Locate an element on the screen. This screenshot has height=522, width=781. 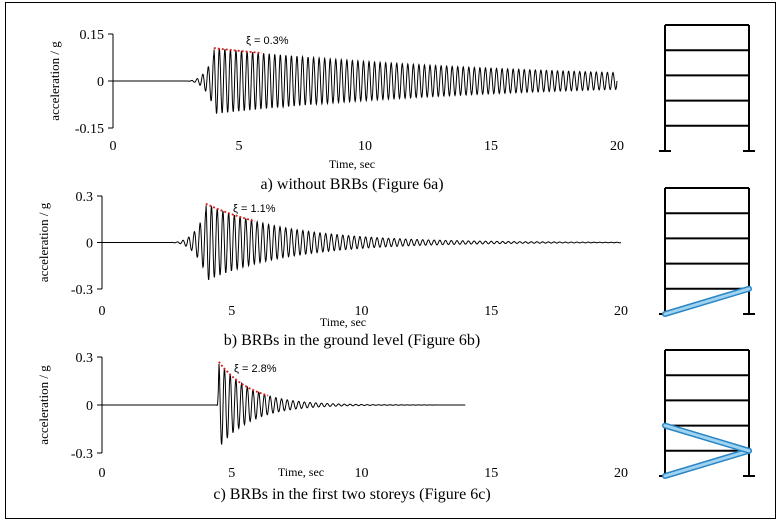
damping-annotation: ξ = 0.3% is located at coordinates (267, 41).